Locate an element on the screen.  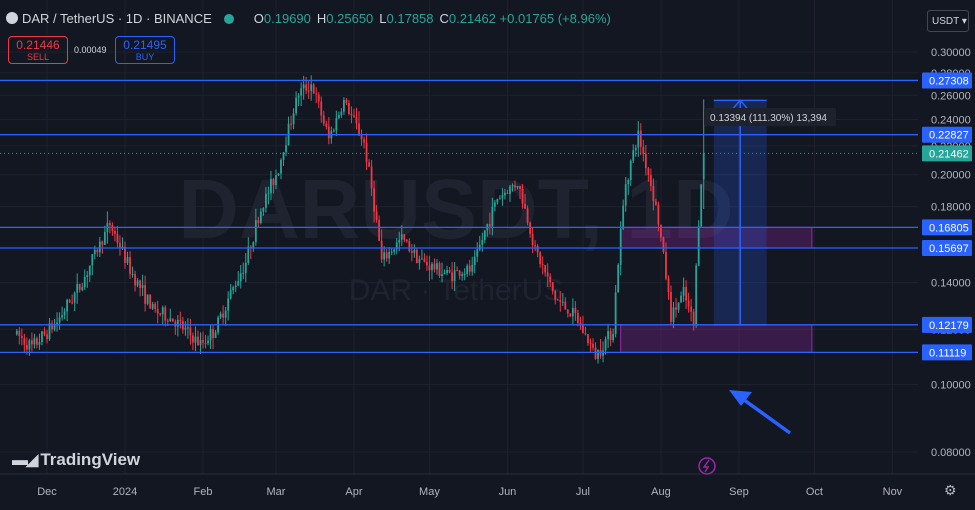
currency-button: USDT ▾ is located at coordinates (948, 21).